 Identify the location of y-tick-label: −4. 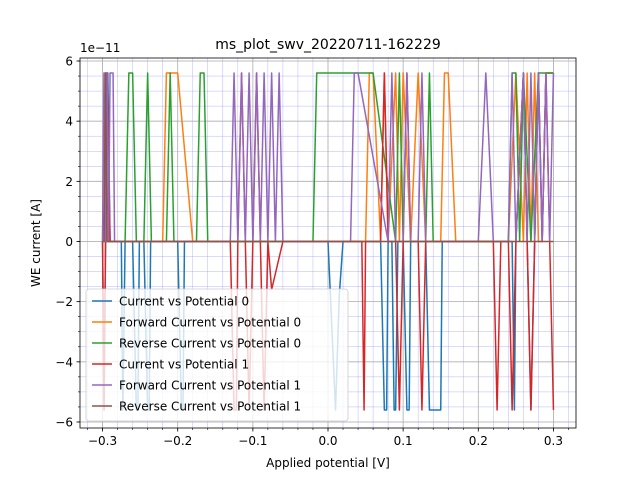
(64, 362).